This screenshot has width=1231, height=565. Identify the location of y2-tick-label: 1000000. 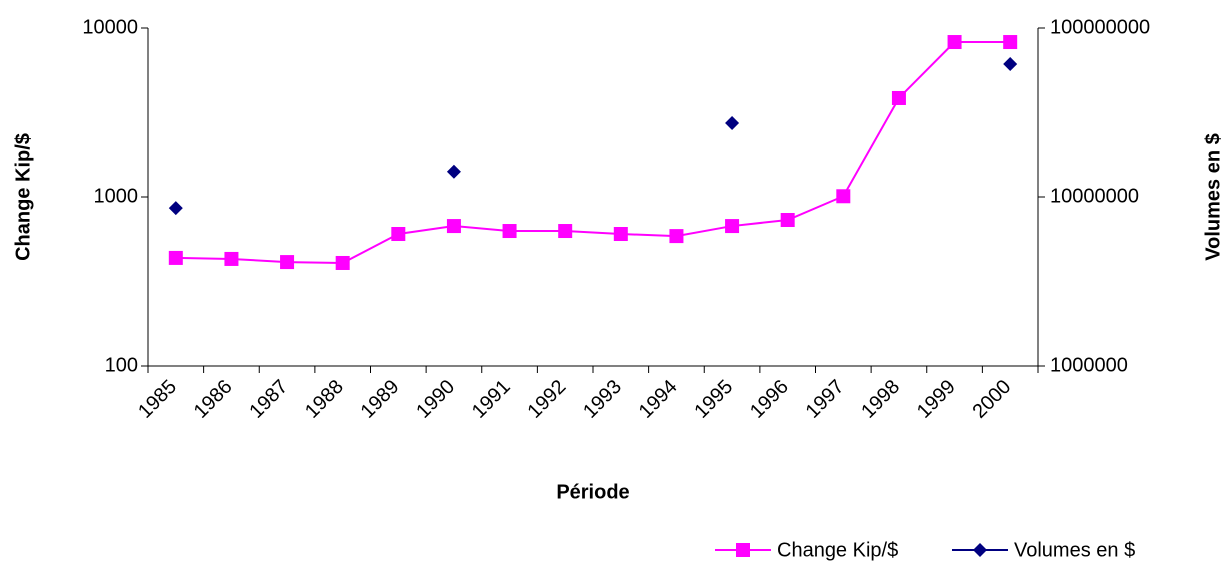
(1089, 365).